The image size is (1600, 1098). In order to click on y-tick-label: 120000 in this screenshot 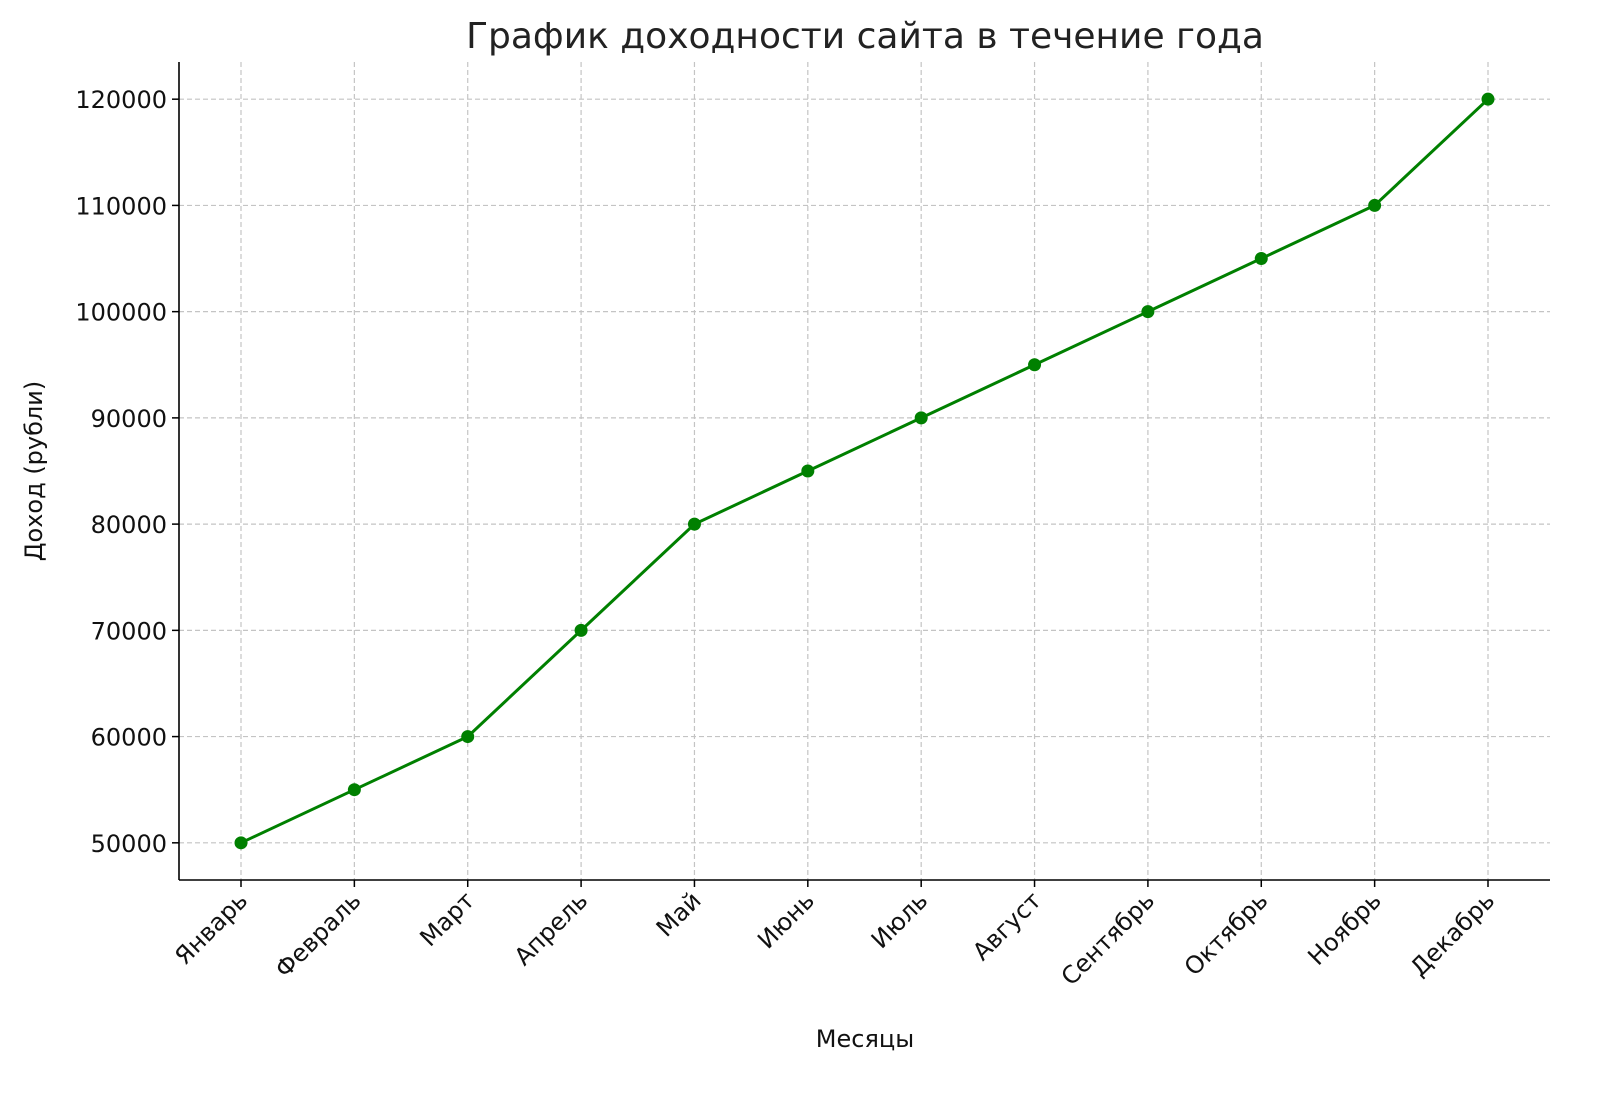, I will do `click(121, 100)`.